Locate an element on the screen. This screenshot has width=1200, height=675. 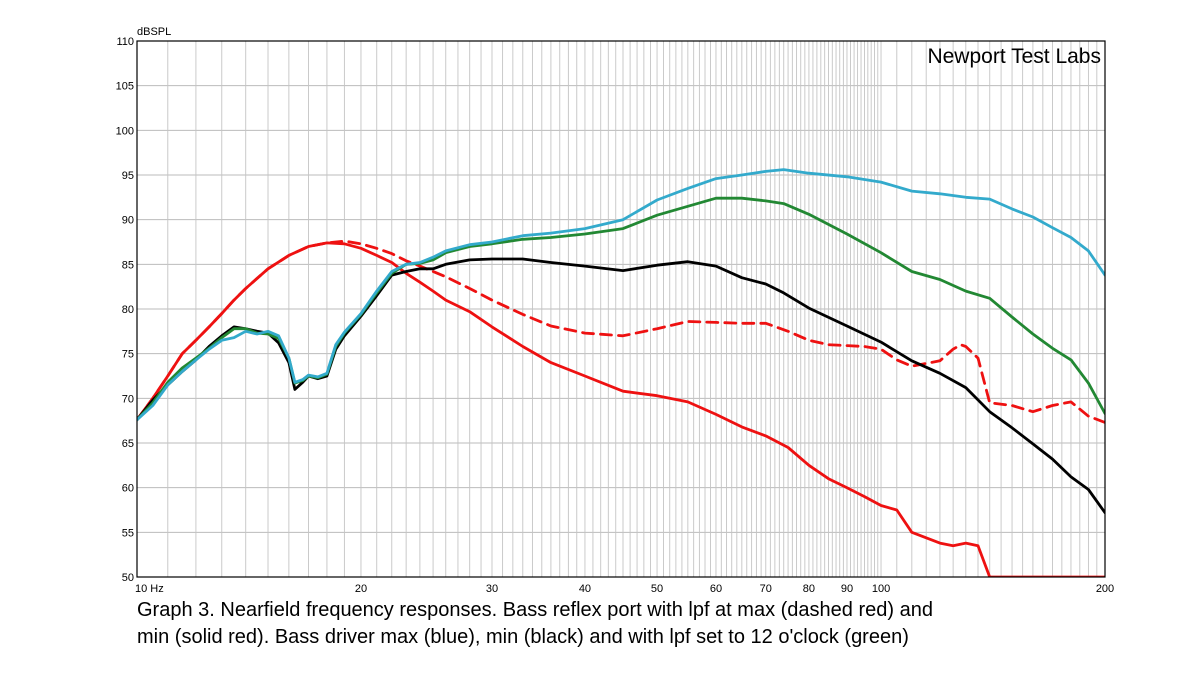
x-tick-label: 70 is located at coordinates (766, 589).